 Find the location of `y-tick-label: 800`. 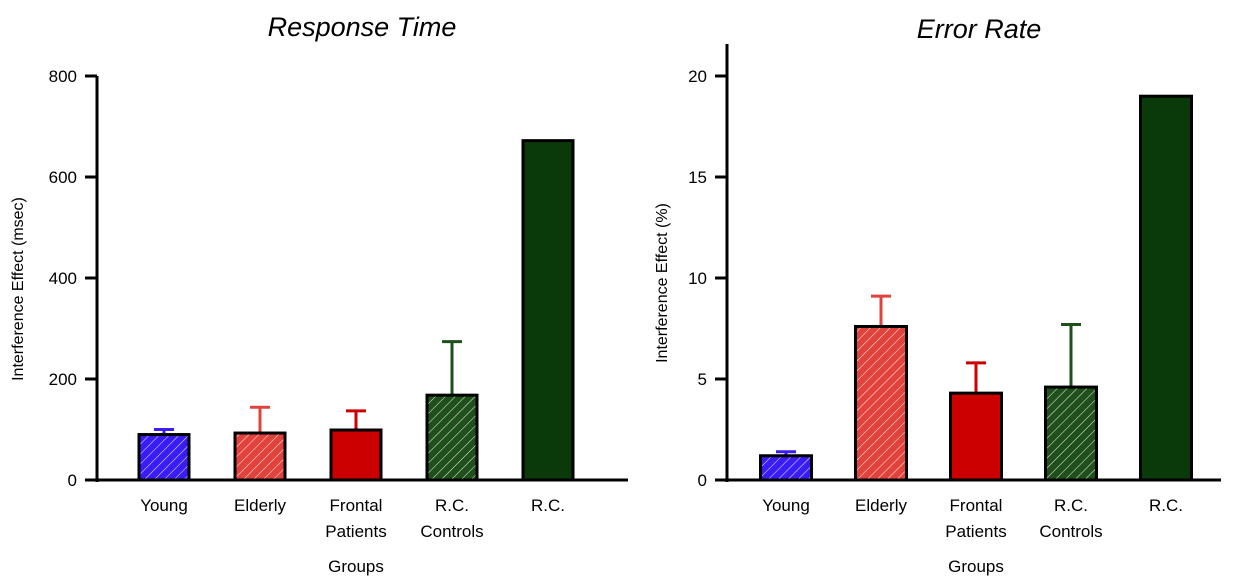

y-tick-label: 800 is located at coordinates (63, 76).